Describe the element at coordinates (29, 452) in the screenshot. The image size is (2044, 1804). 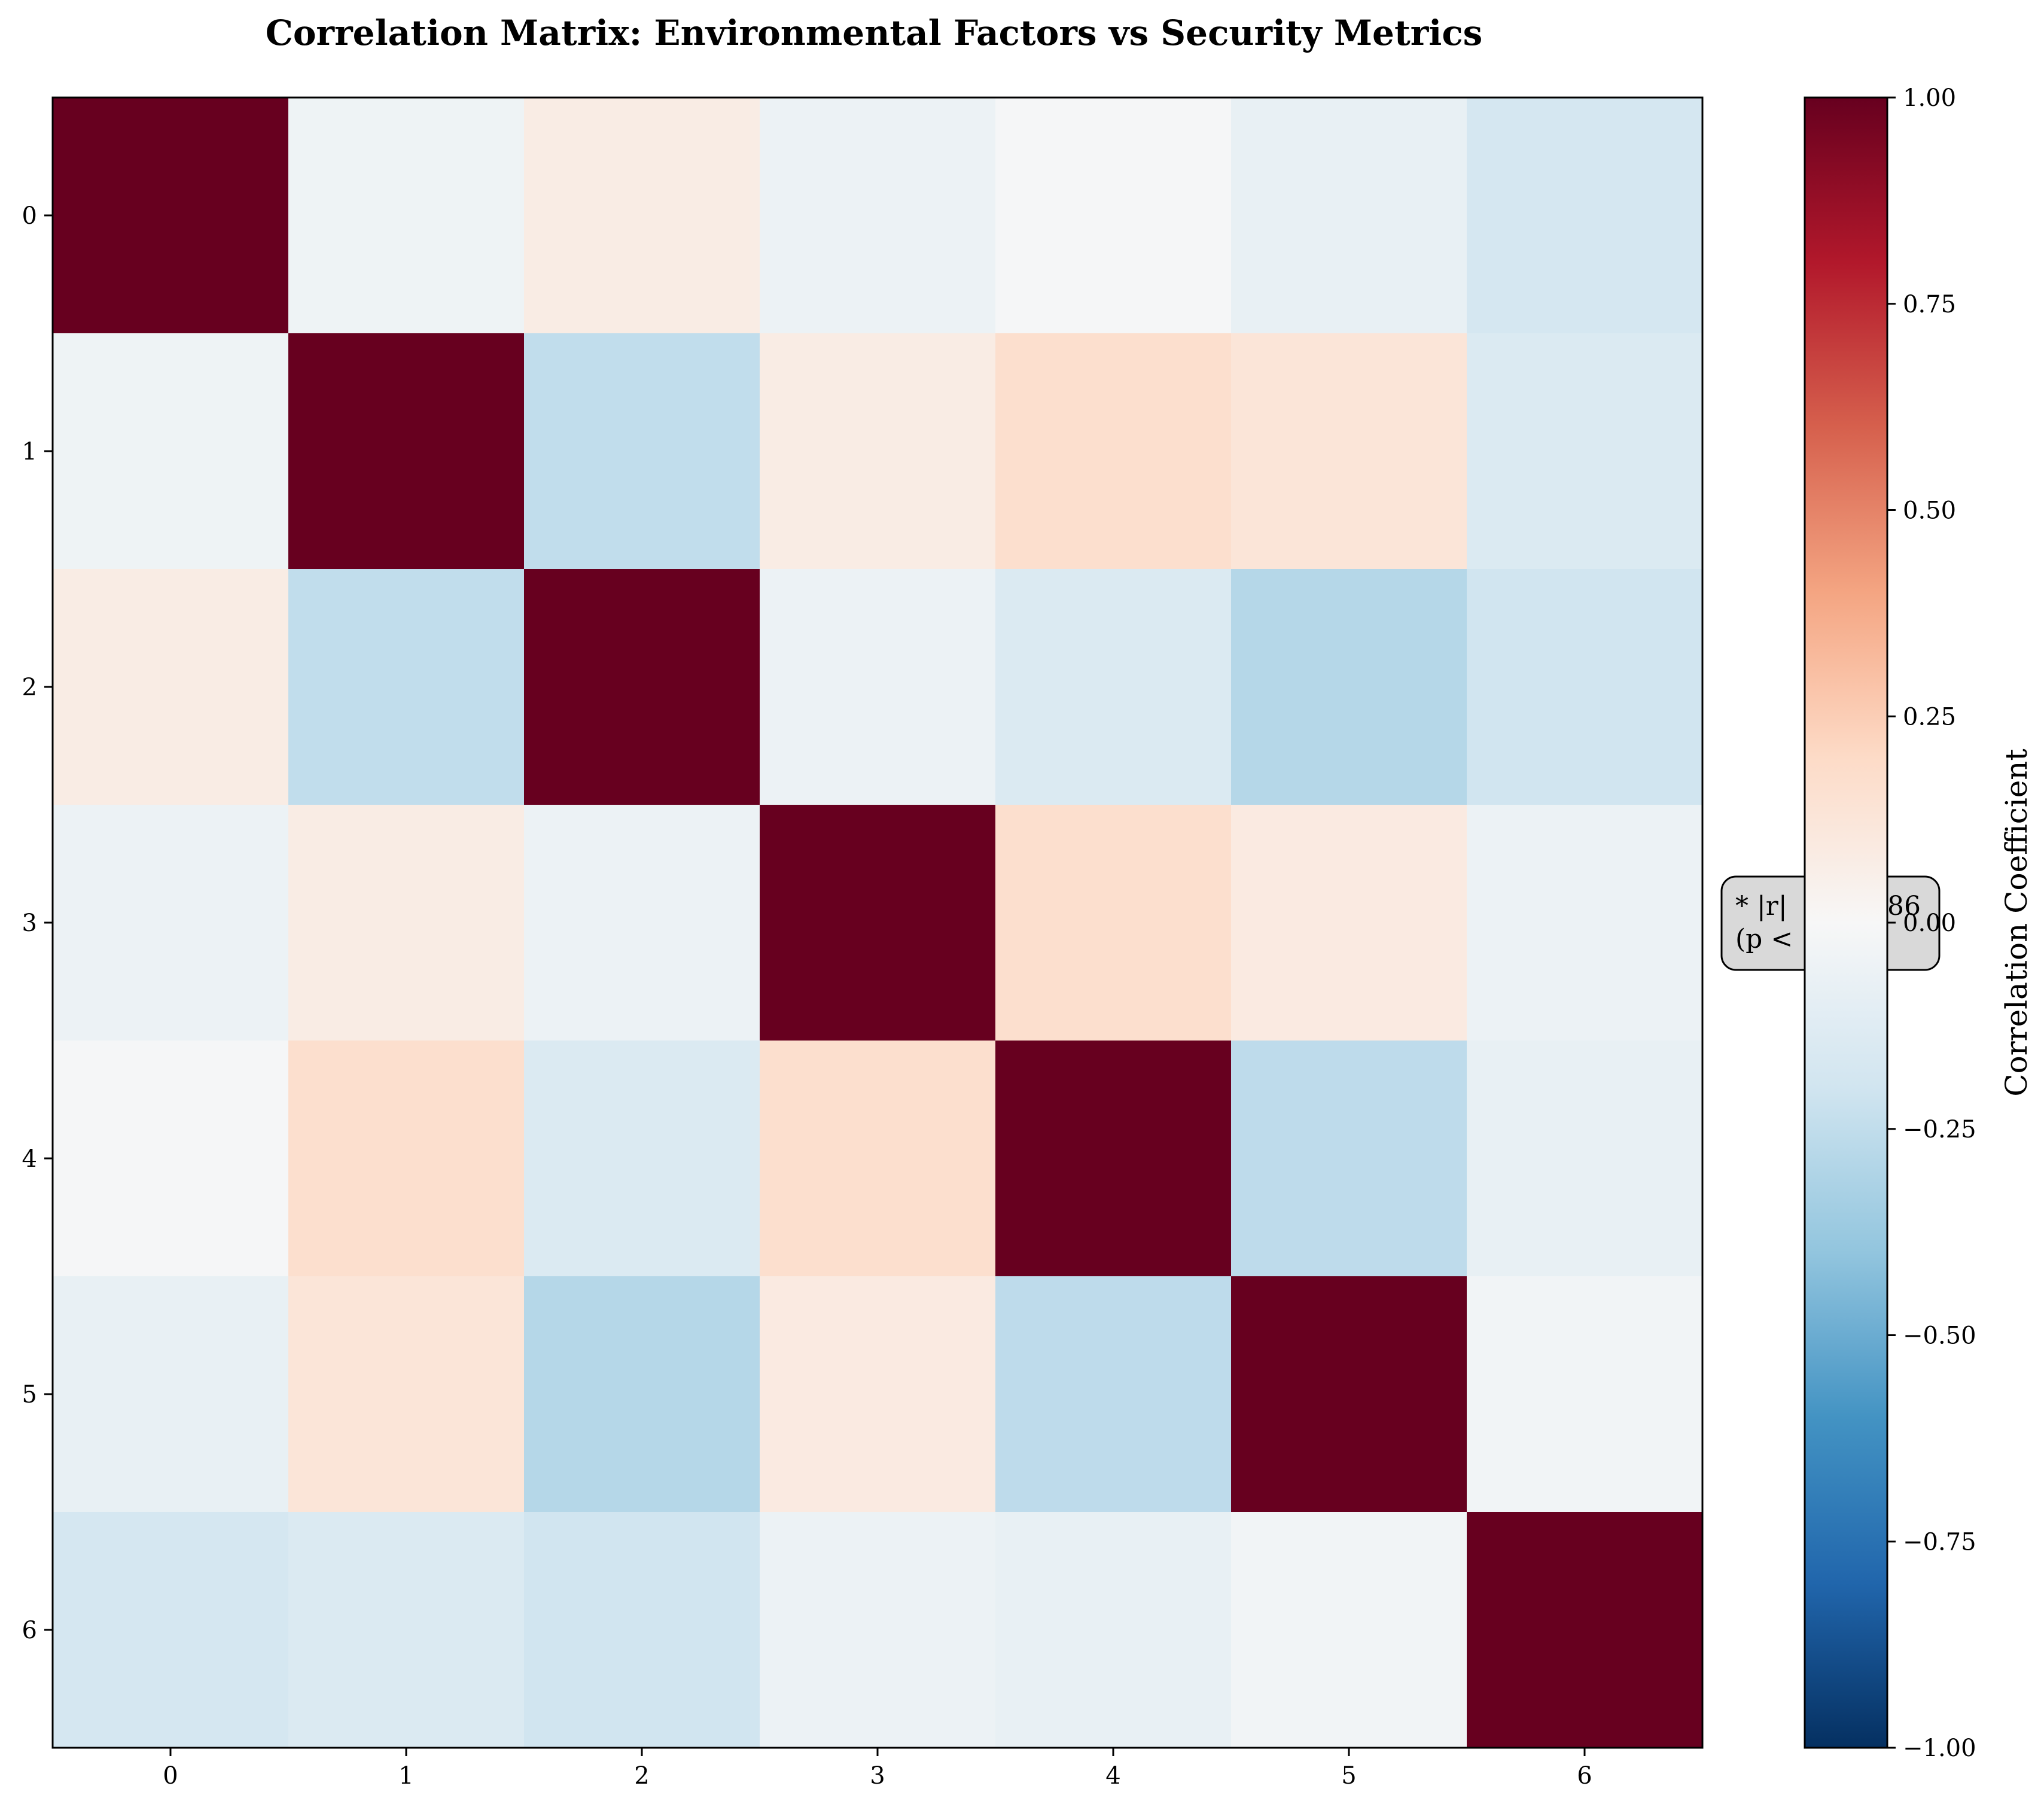
I see `y-tick-label: 1` at that location.